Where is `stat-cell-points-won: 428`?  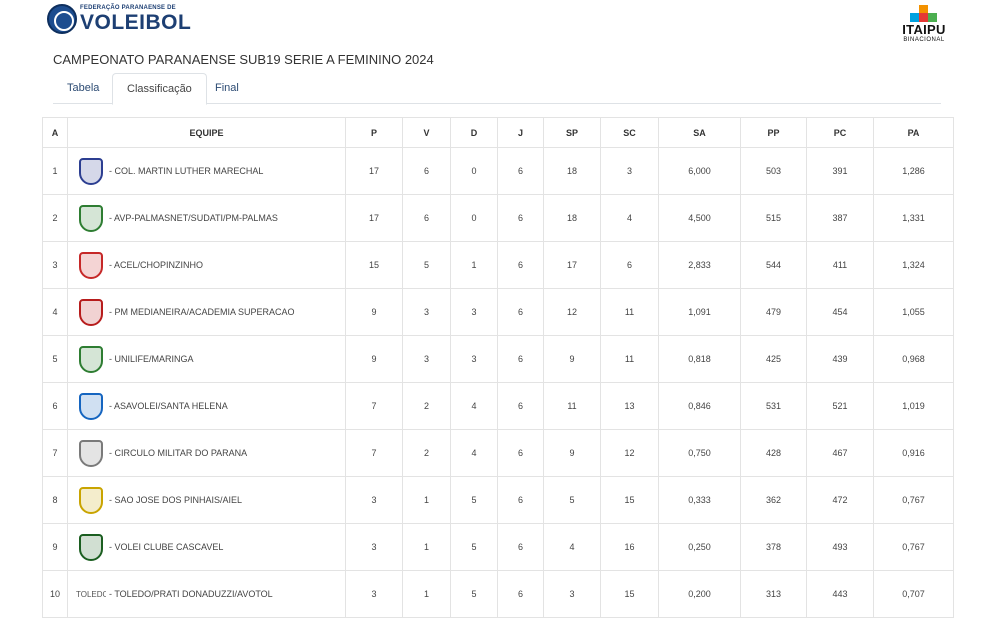 stat-cell-points-won: 428 is located at coordinates (773, 453).